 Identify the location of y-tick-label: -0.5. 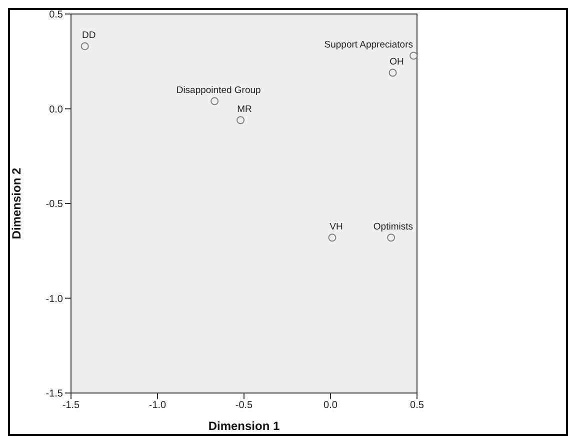
(55, 204).